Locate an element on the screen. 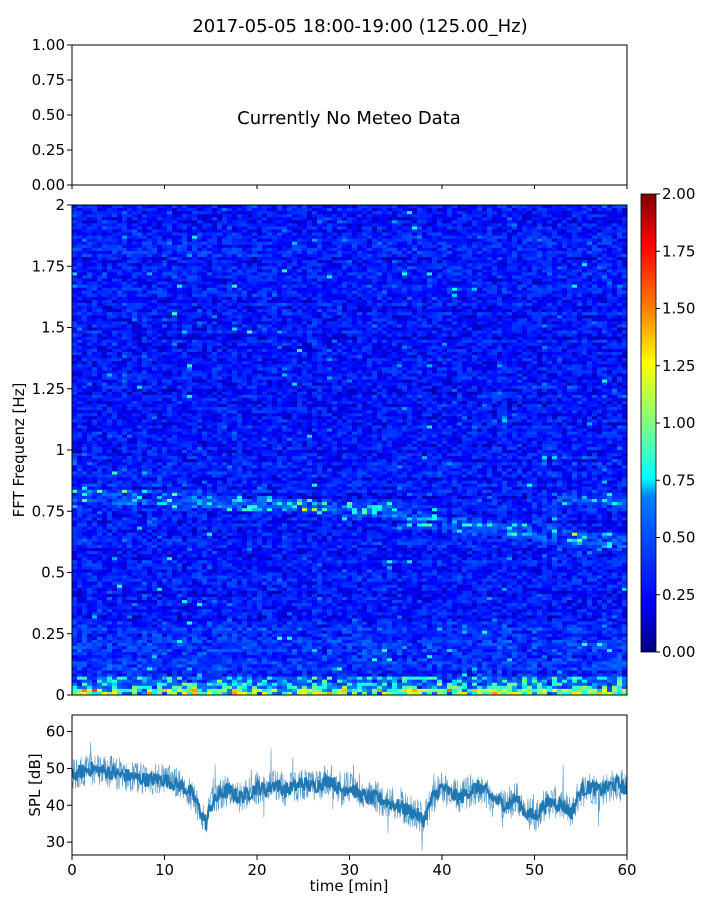 Image resolution: width=720 pixels, height=900 pixels. meteo-x-ticks is located at coordinates (349, 187).